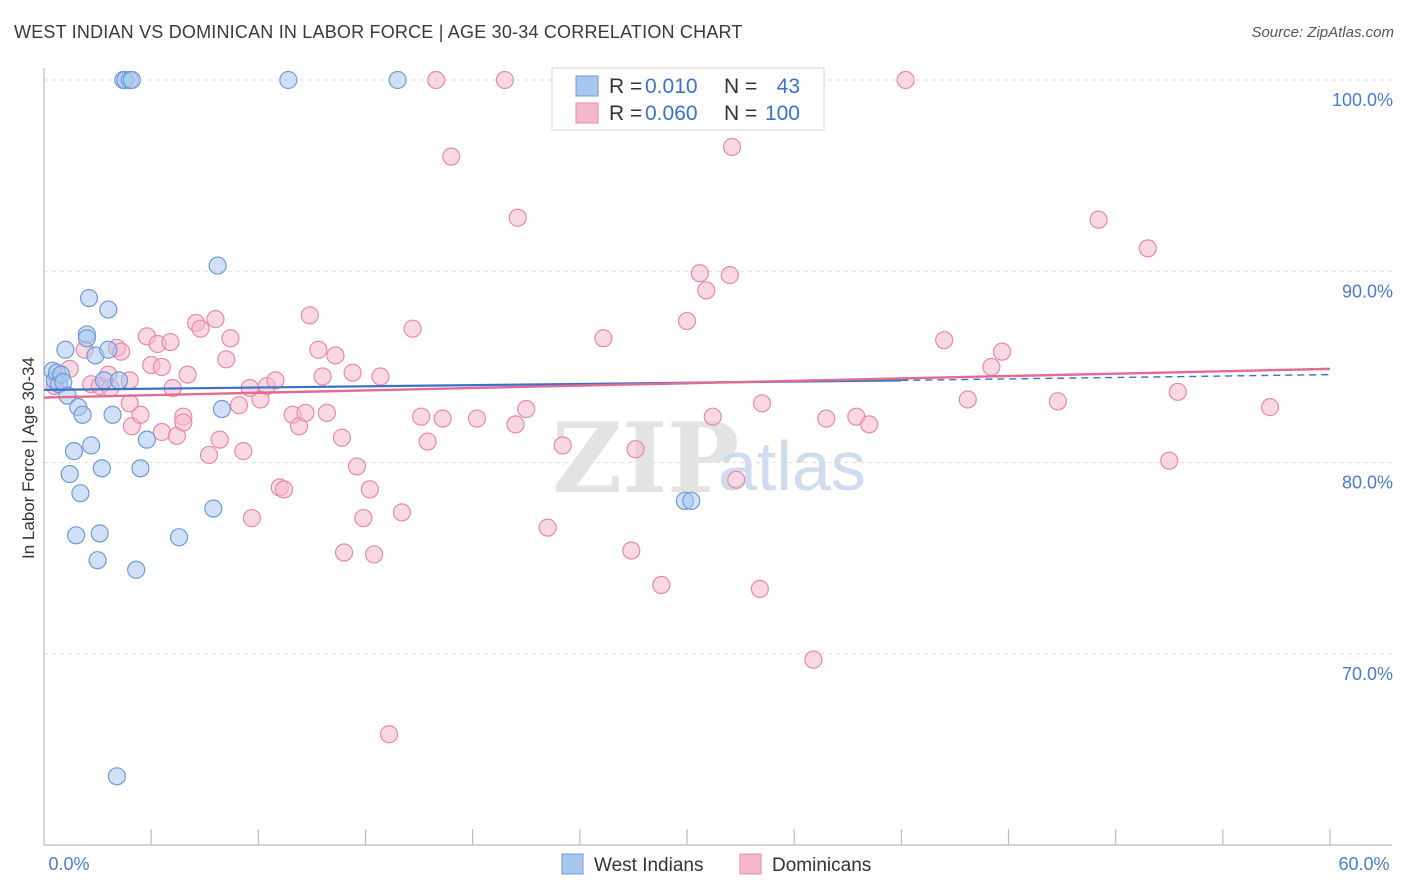  Describe the element at coordinates (28, 458) in the screenshot. I see `y-axis-label: In Labor Force | Age 30-34` at that location.